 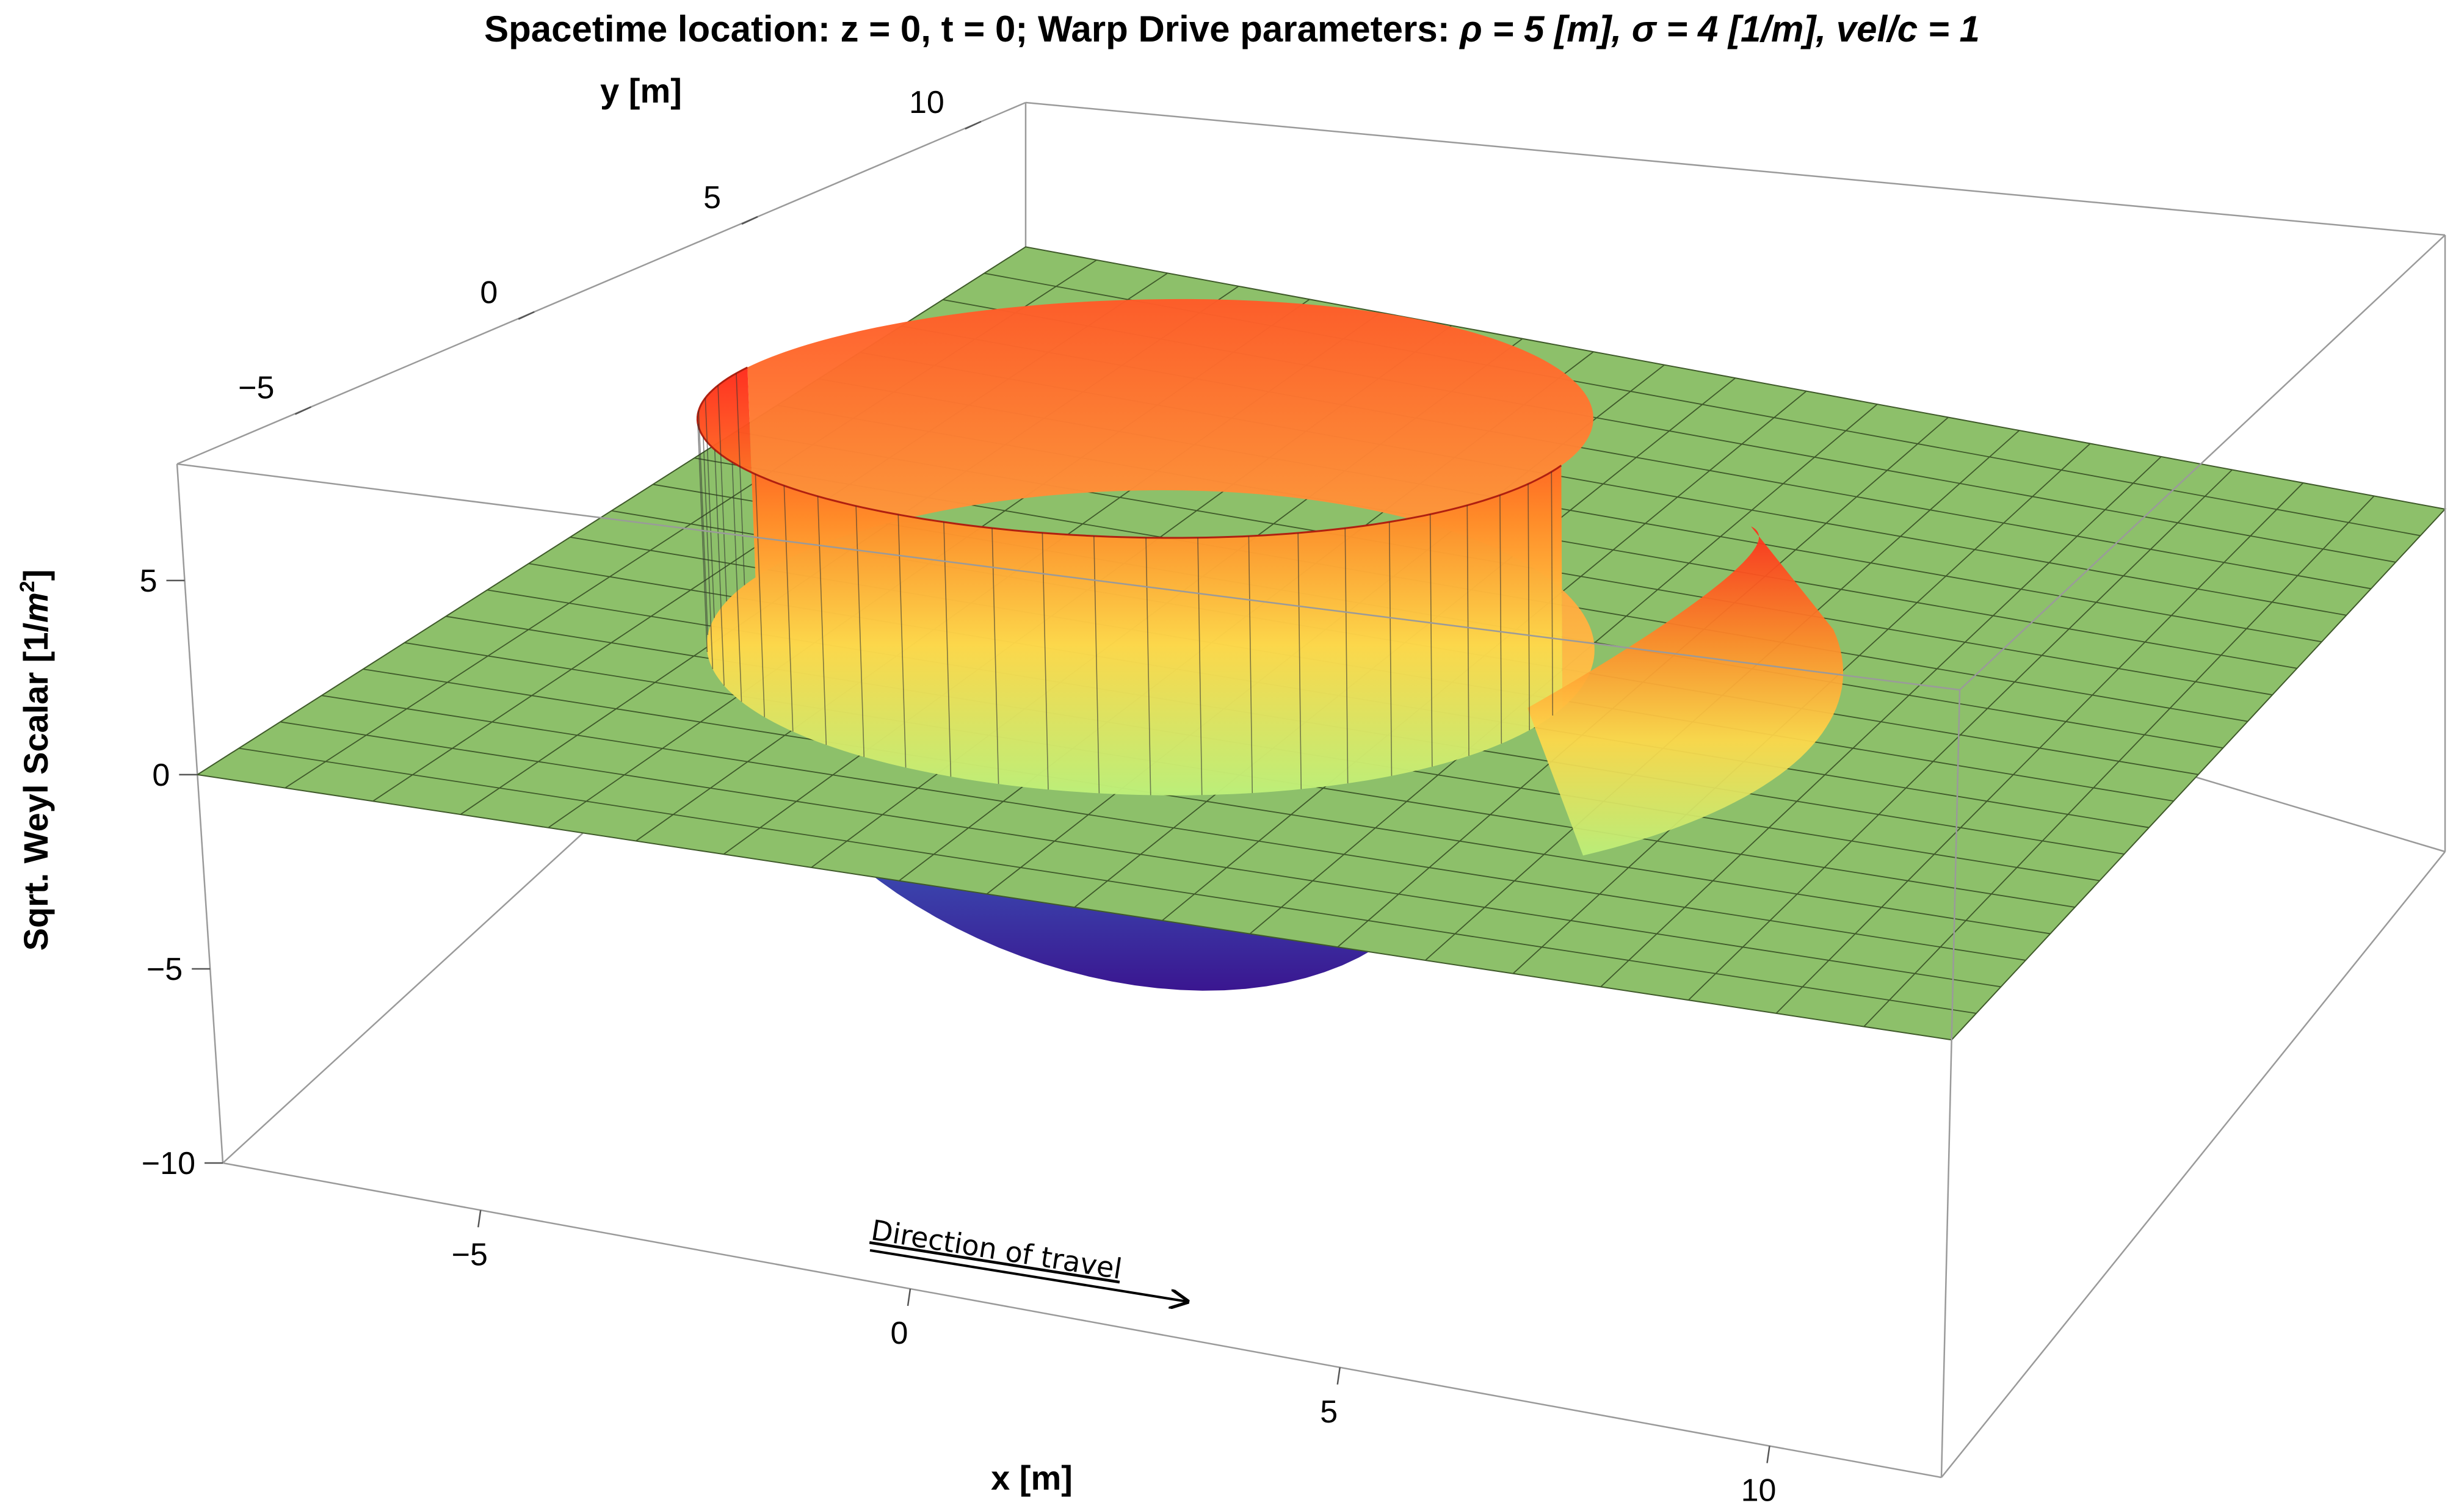 I want to click on title-param-sigma: σ = 4 [1/m], vel/c = 1, so click(x=1806, y=29).